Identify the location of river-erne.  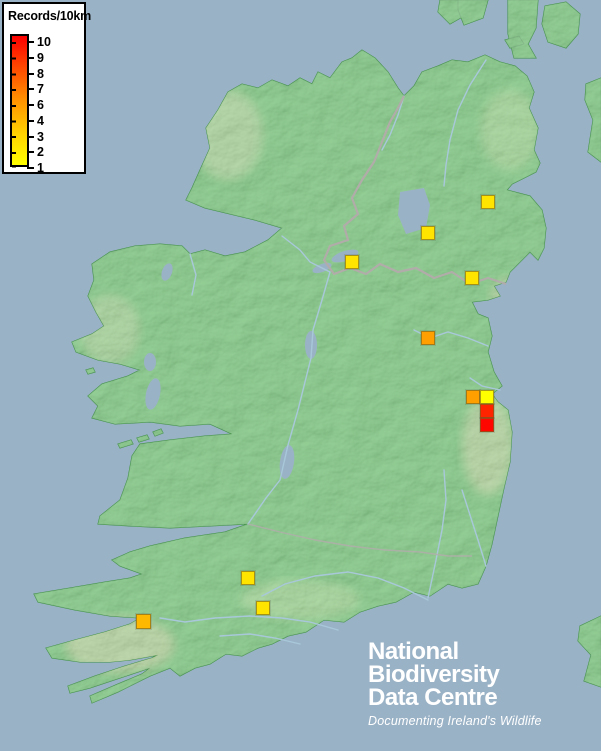
(306, 254).